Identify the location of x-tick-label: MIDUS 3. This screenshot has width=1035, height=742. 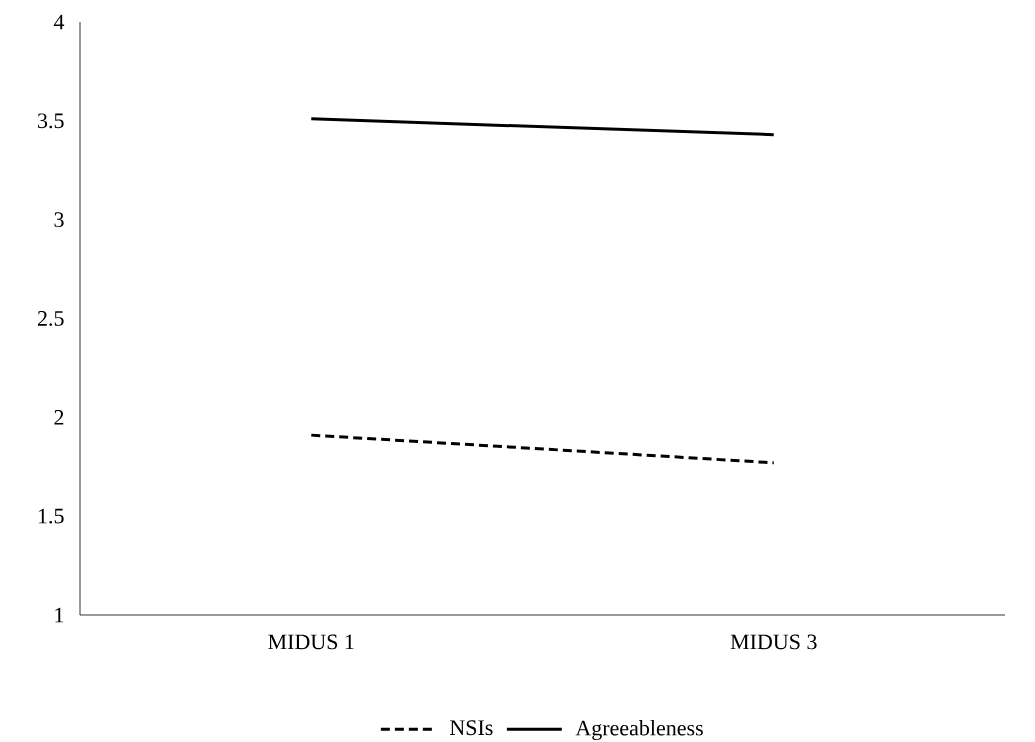
(773, 642).